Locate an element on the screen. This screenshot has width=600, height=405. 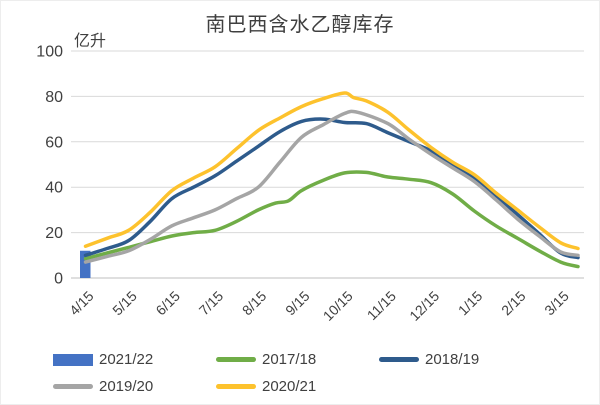
y-tick-label: 100 is located at coordinates (49, 52).